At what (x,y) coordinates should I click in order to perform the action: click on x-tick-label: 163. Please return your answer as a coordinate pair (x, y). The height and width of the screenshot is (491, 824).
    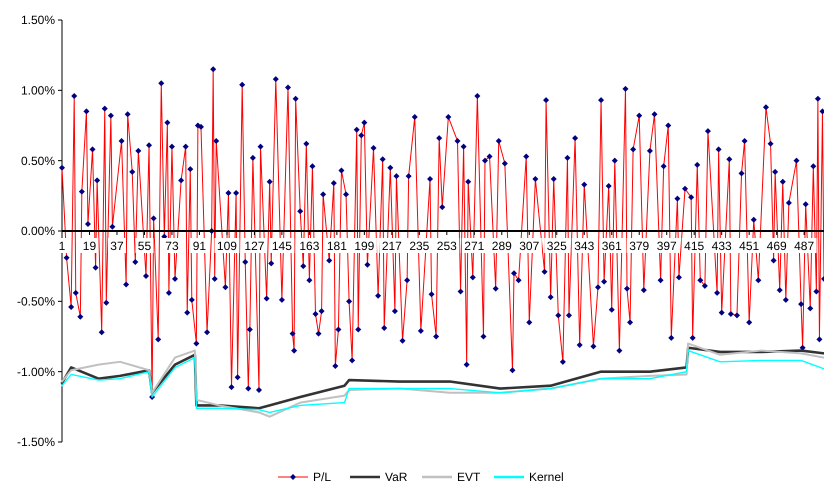
    Looking at the image, I should click on (309, 246).